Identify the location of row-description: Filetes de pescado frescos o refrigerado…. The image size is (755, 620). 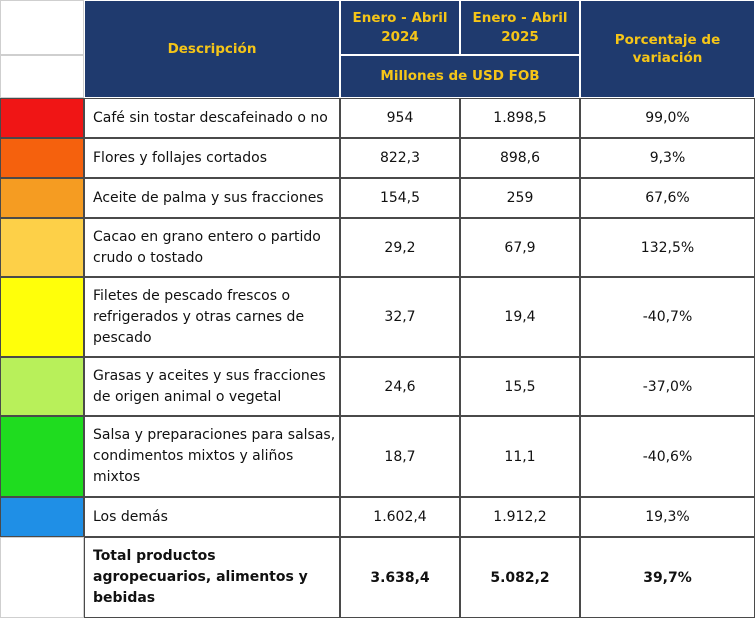
(212, 317).